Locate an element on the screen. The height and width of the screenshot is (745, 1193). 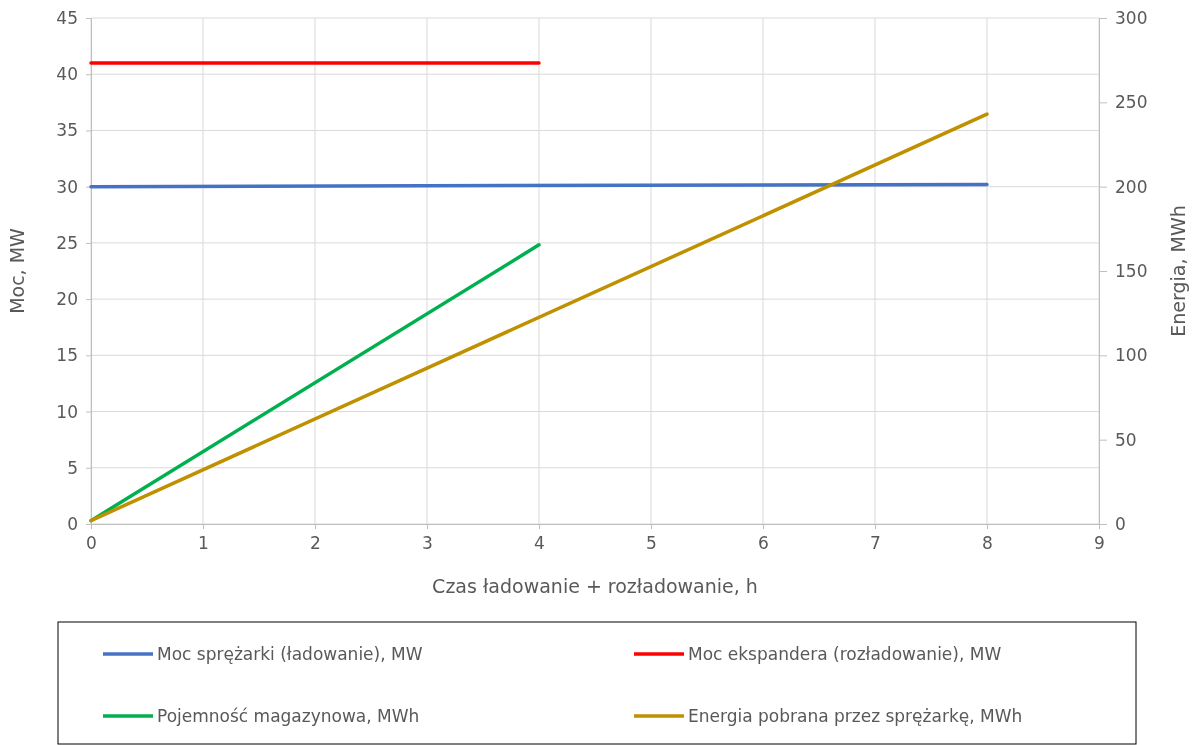
y-tick-label: 25 is located at coordinates (67, 242).